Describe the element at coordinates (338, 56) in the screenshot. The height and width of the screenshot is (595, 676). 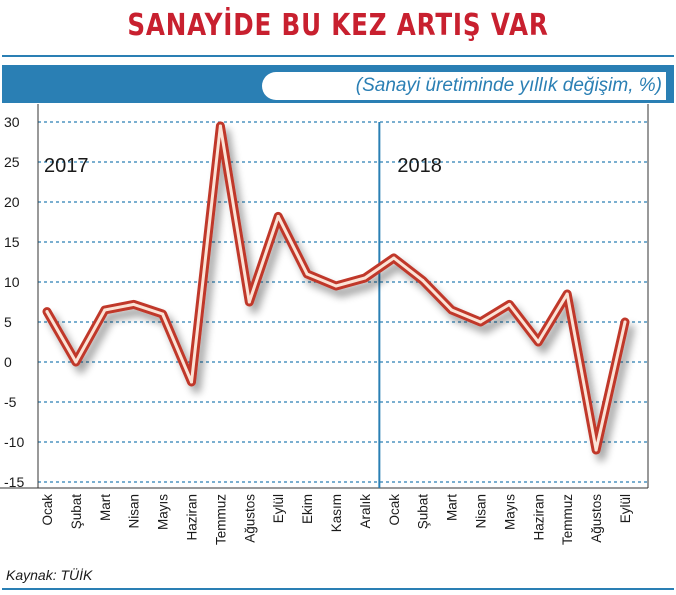
I see `top-rule` at that location.